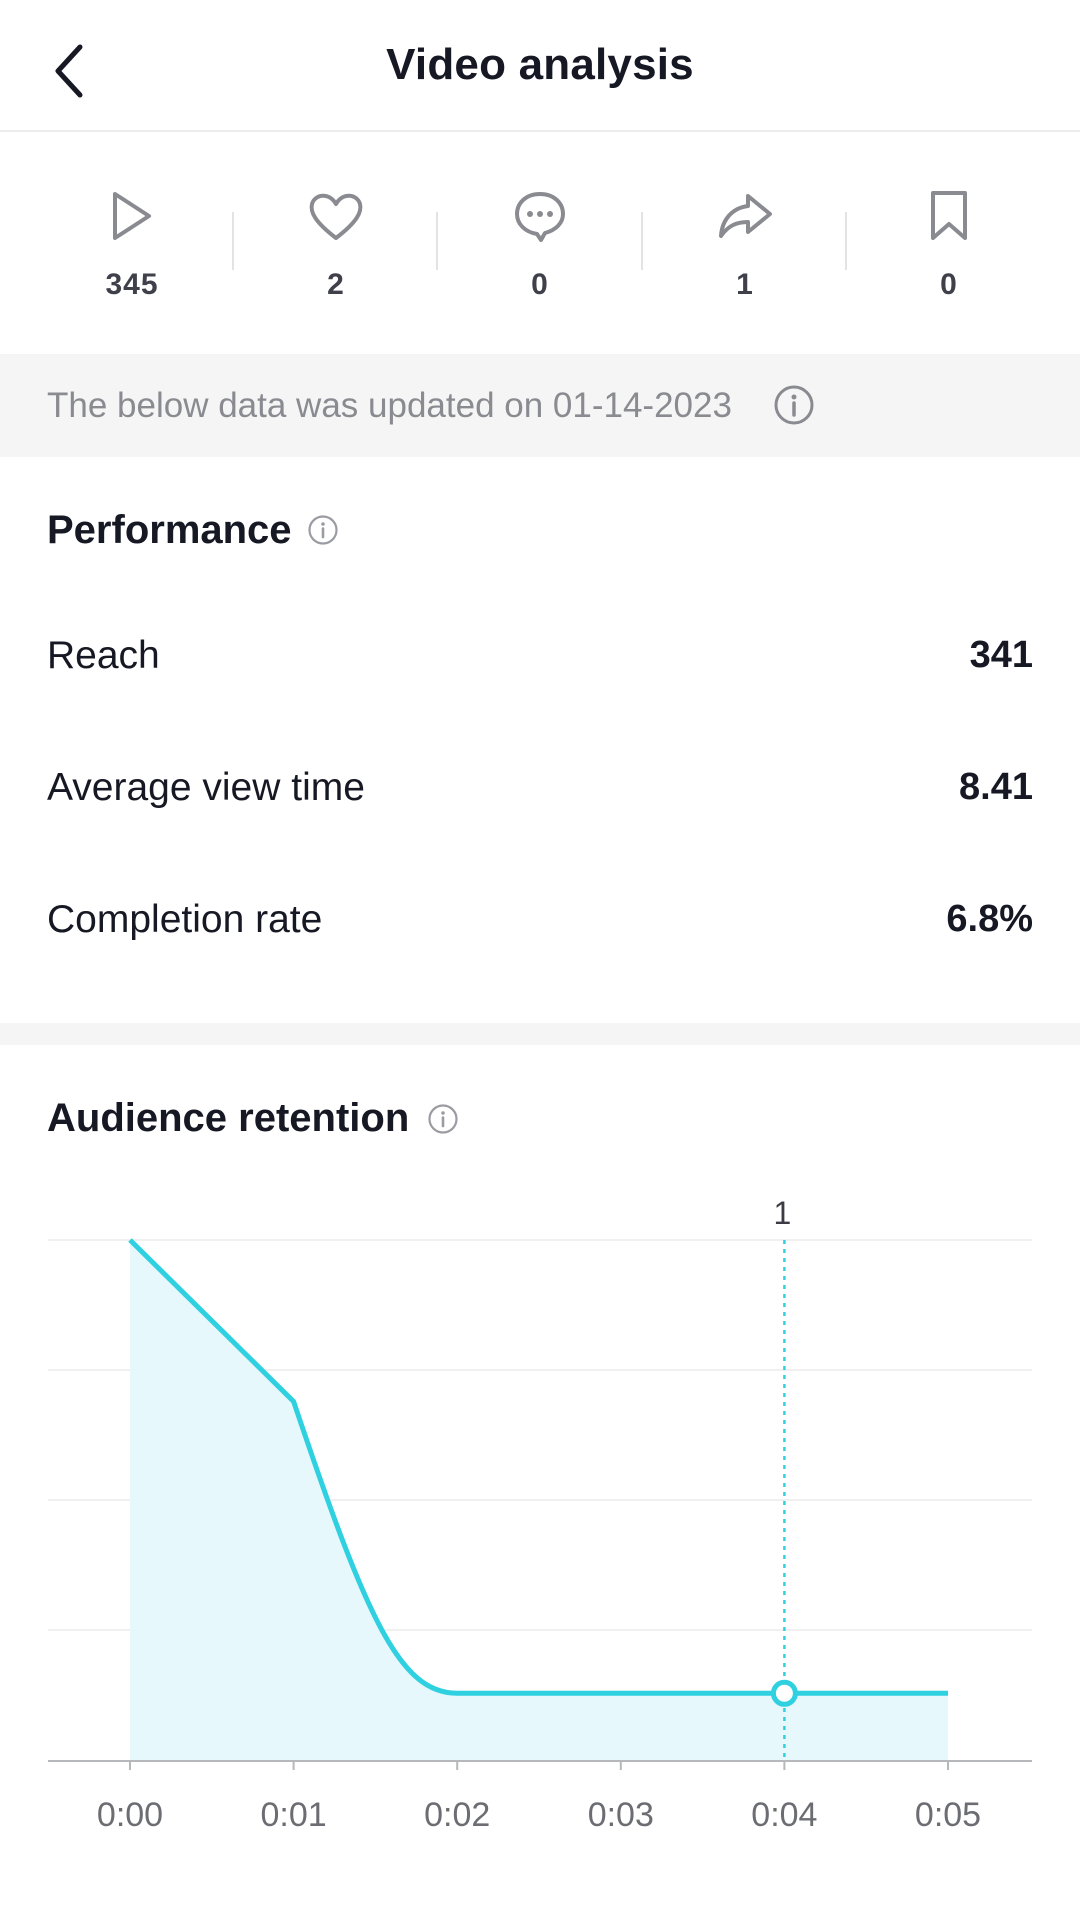 The height and width of the screenshot is (1921, 1080). Describe the element at coordinates (949, 215) in the screenshot. I see `bookmark-icon` at that location.